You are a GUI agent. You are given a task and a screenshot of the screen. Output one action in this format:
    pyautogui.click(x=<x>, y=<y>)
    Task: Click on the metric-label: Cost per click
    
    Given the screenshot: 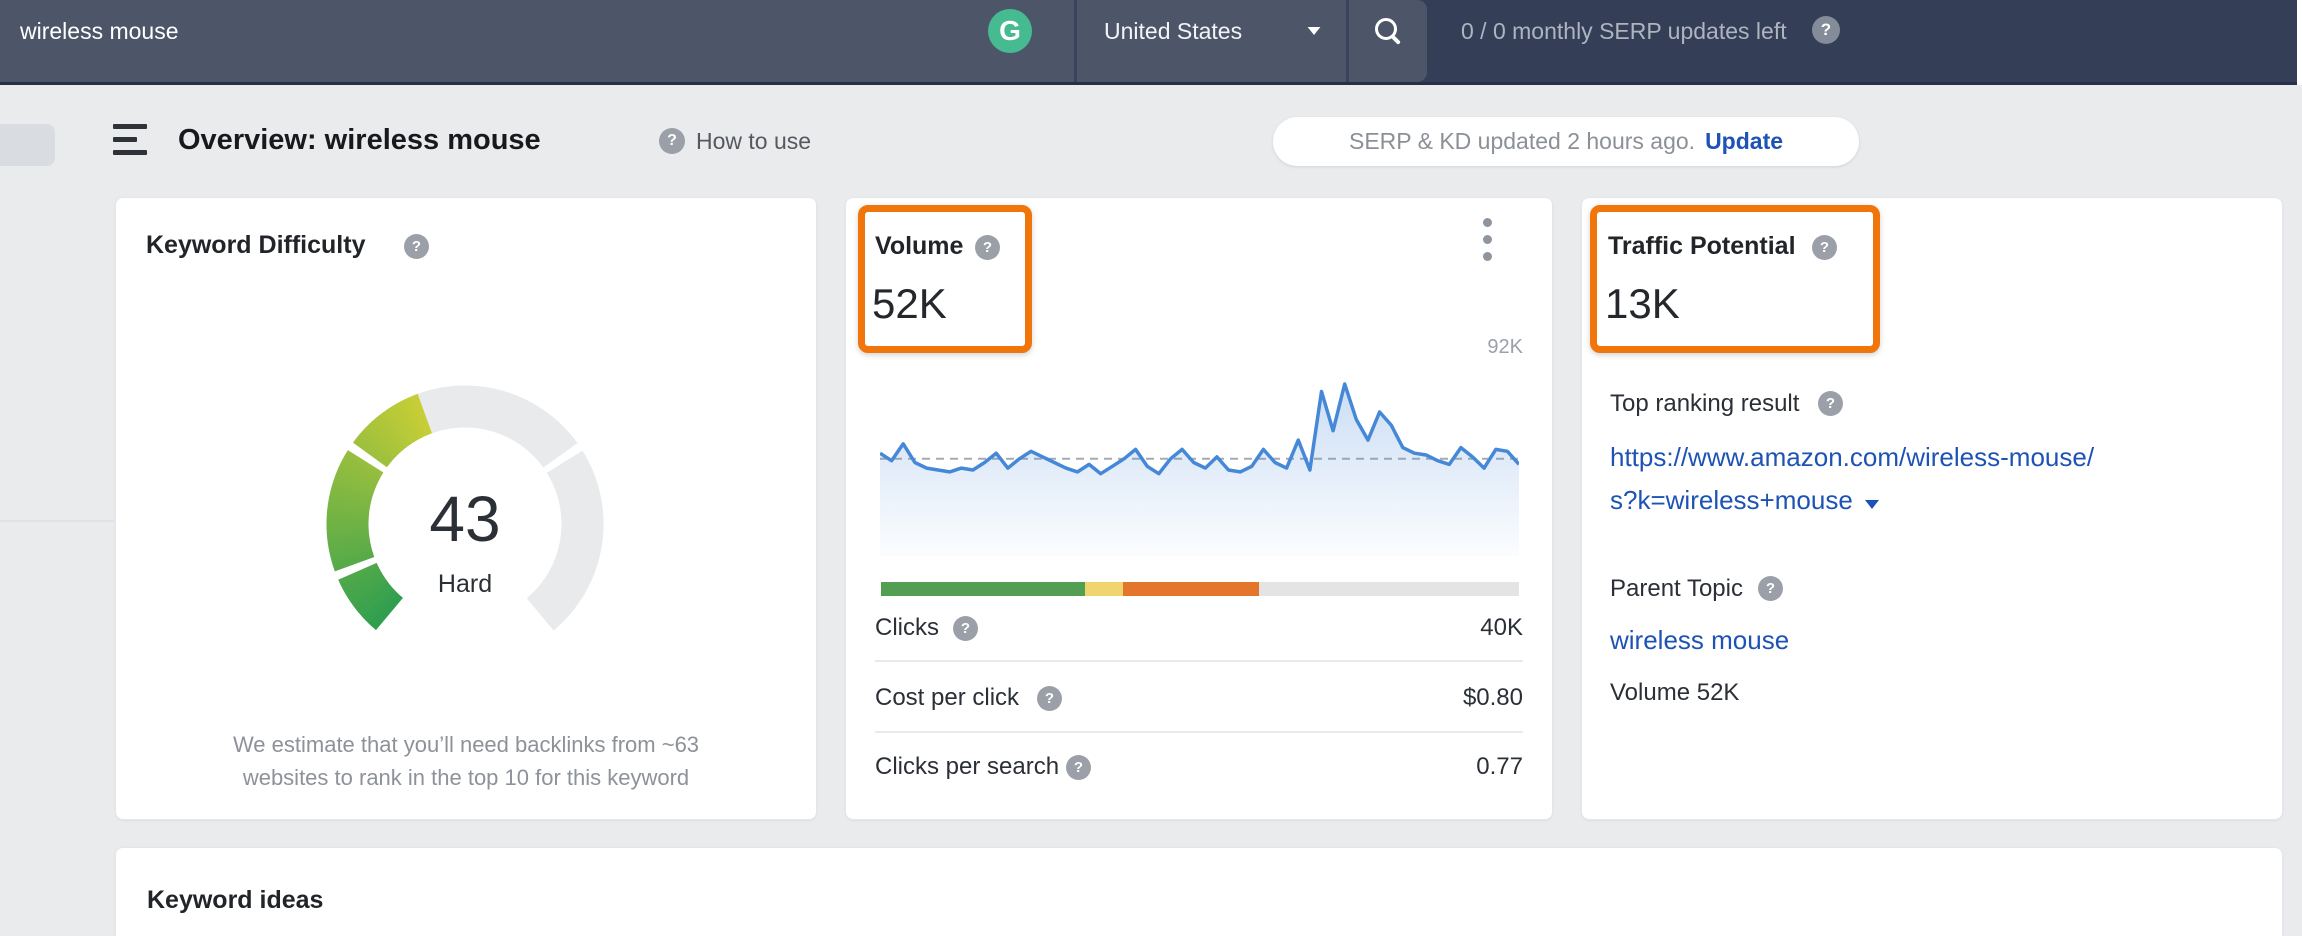 What is the action you would take?
    pyautogui.click(x=947, y=697)
    